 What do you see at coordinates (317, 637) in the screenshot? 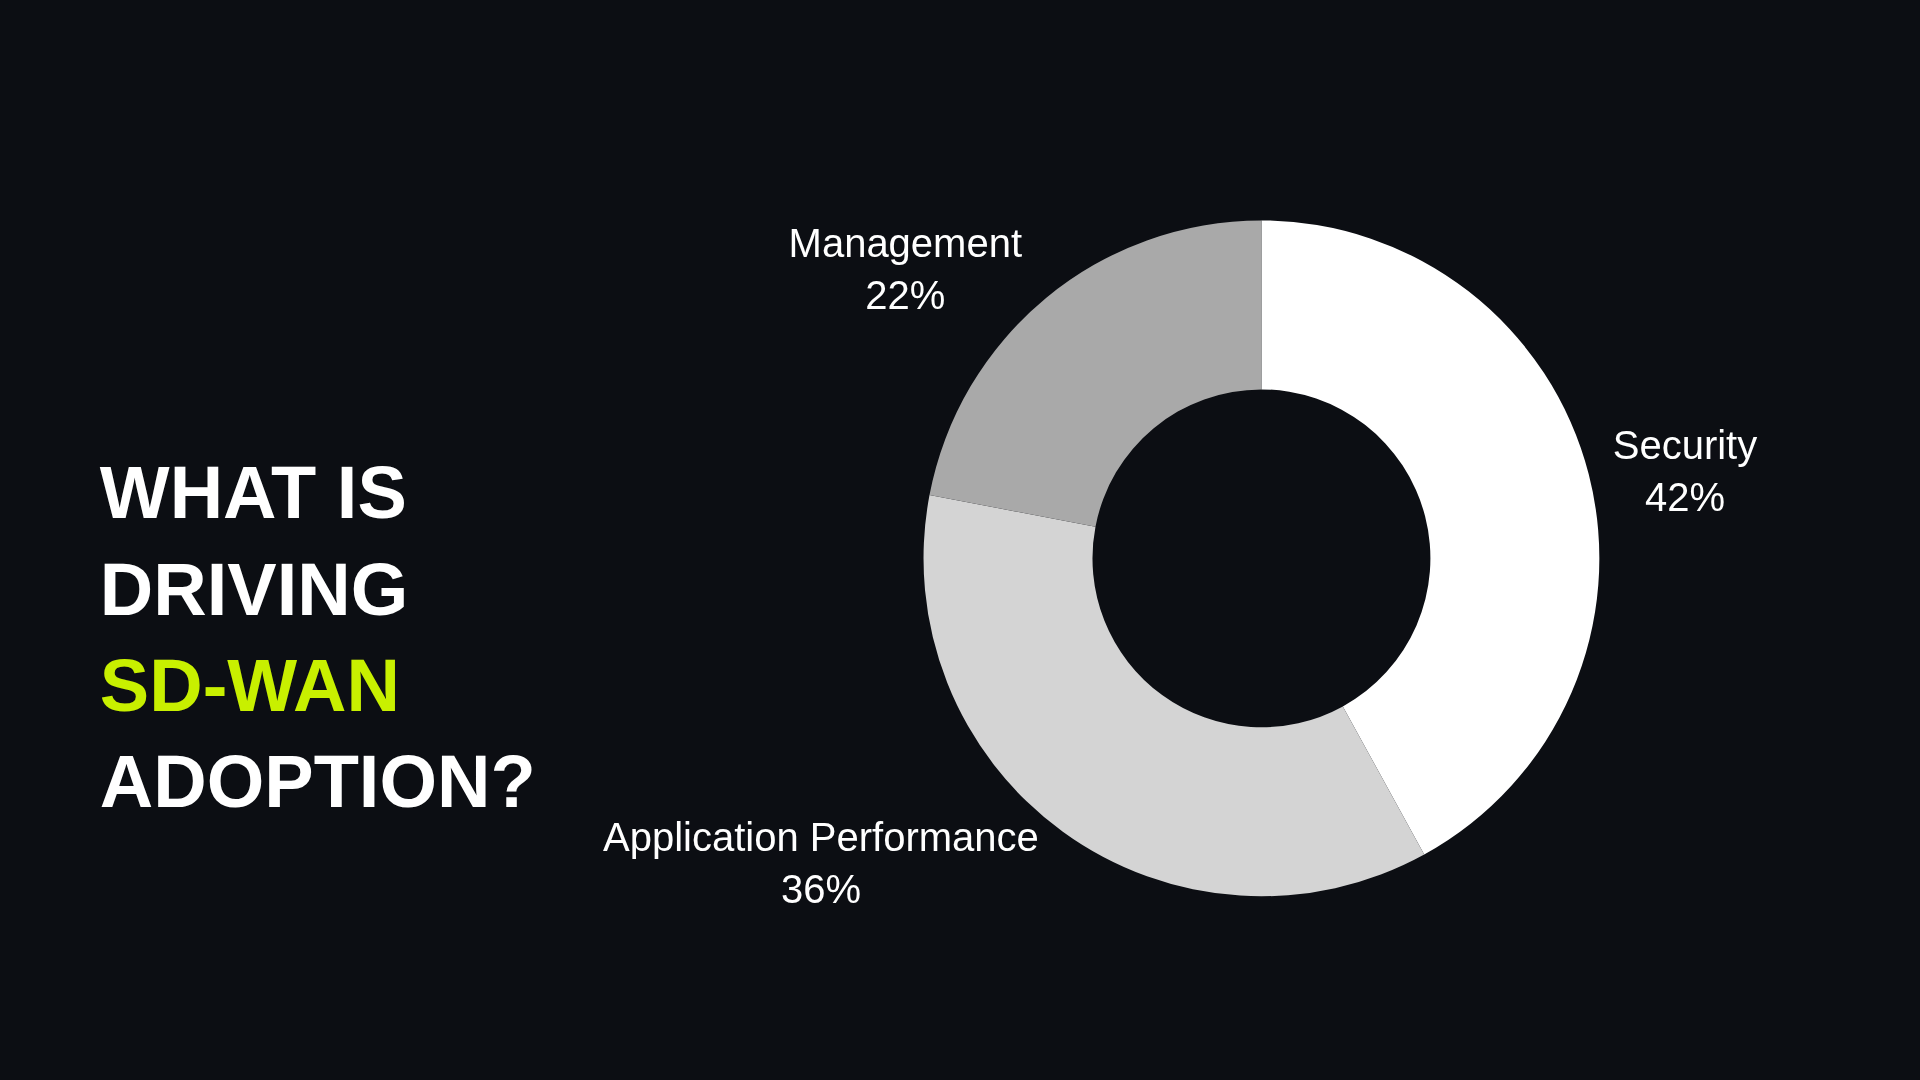
I see `text: WHAT IS DRIVING SD-WAN ADOPTION?` at bounding box center [317, 637].